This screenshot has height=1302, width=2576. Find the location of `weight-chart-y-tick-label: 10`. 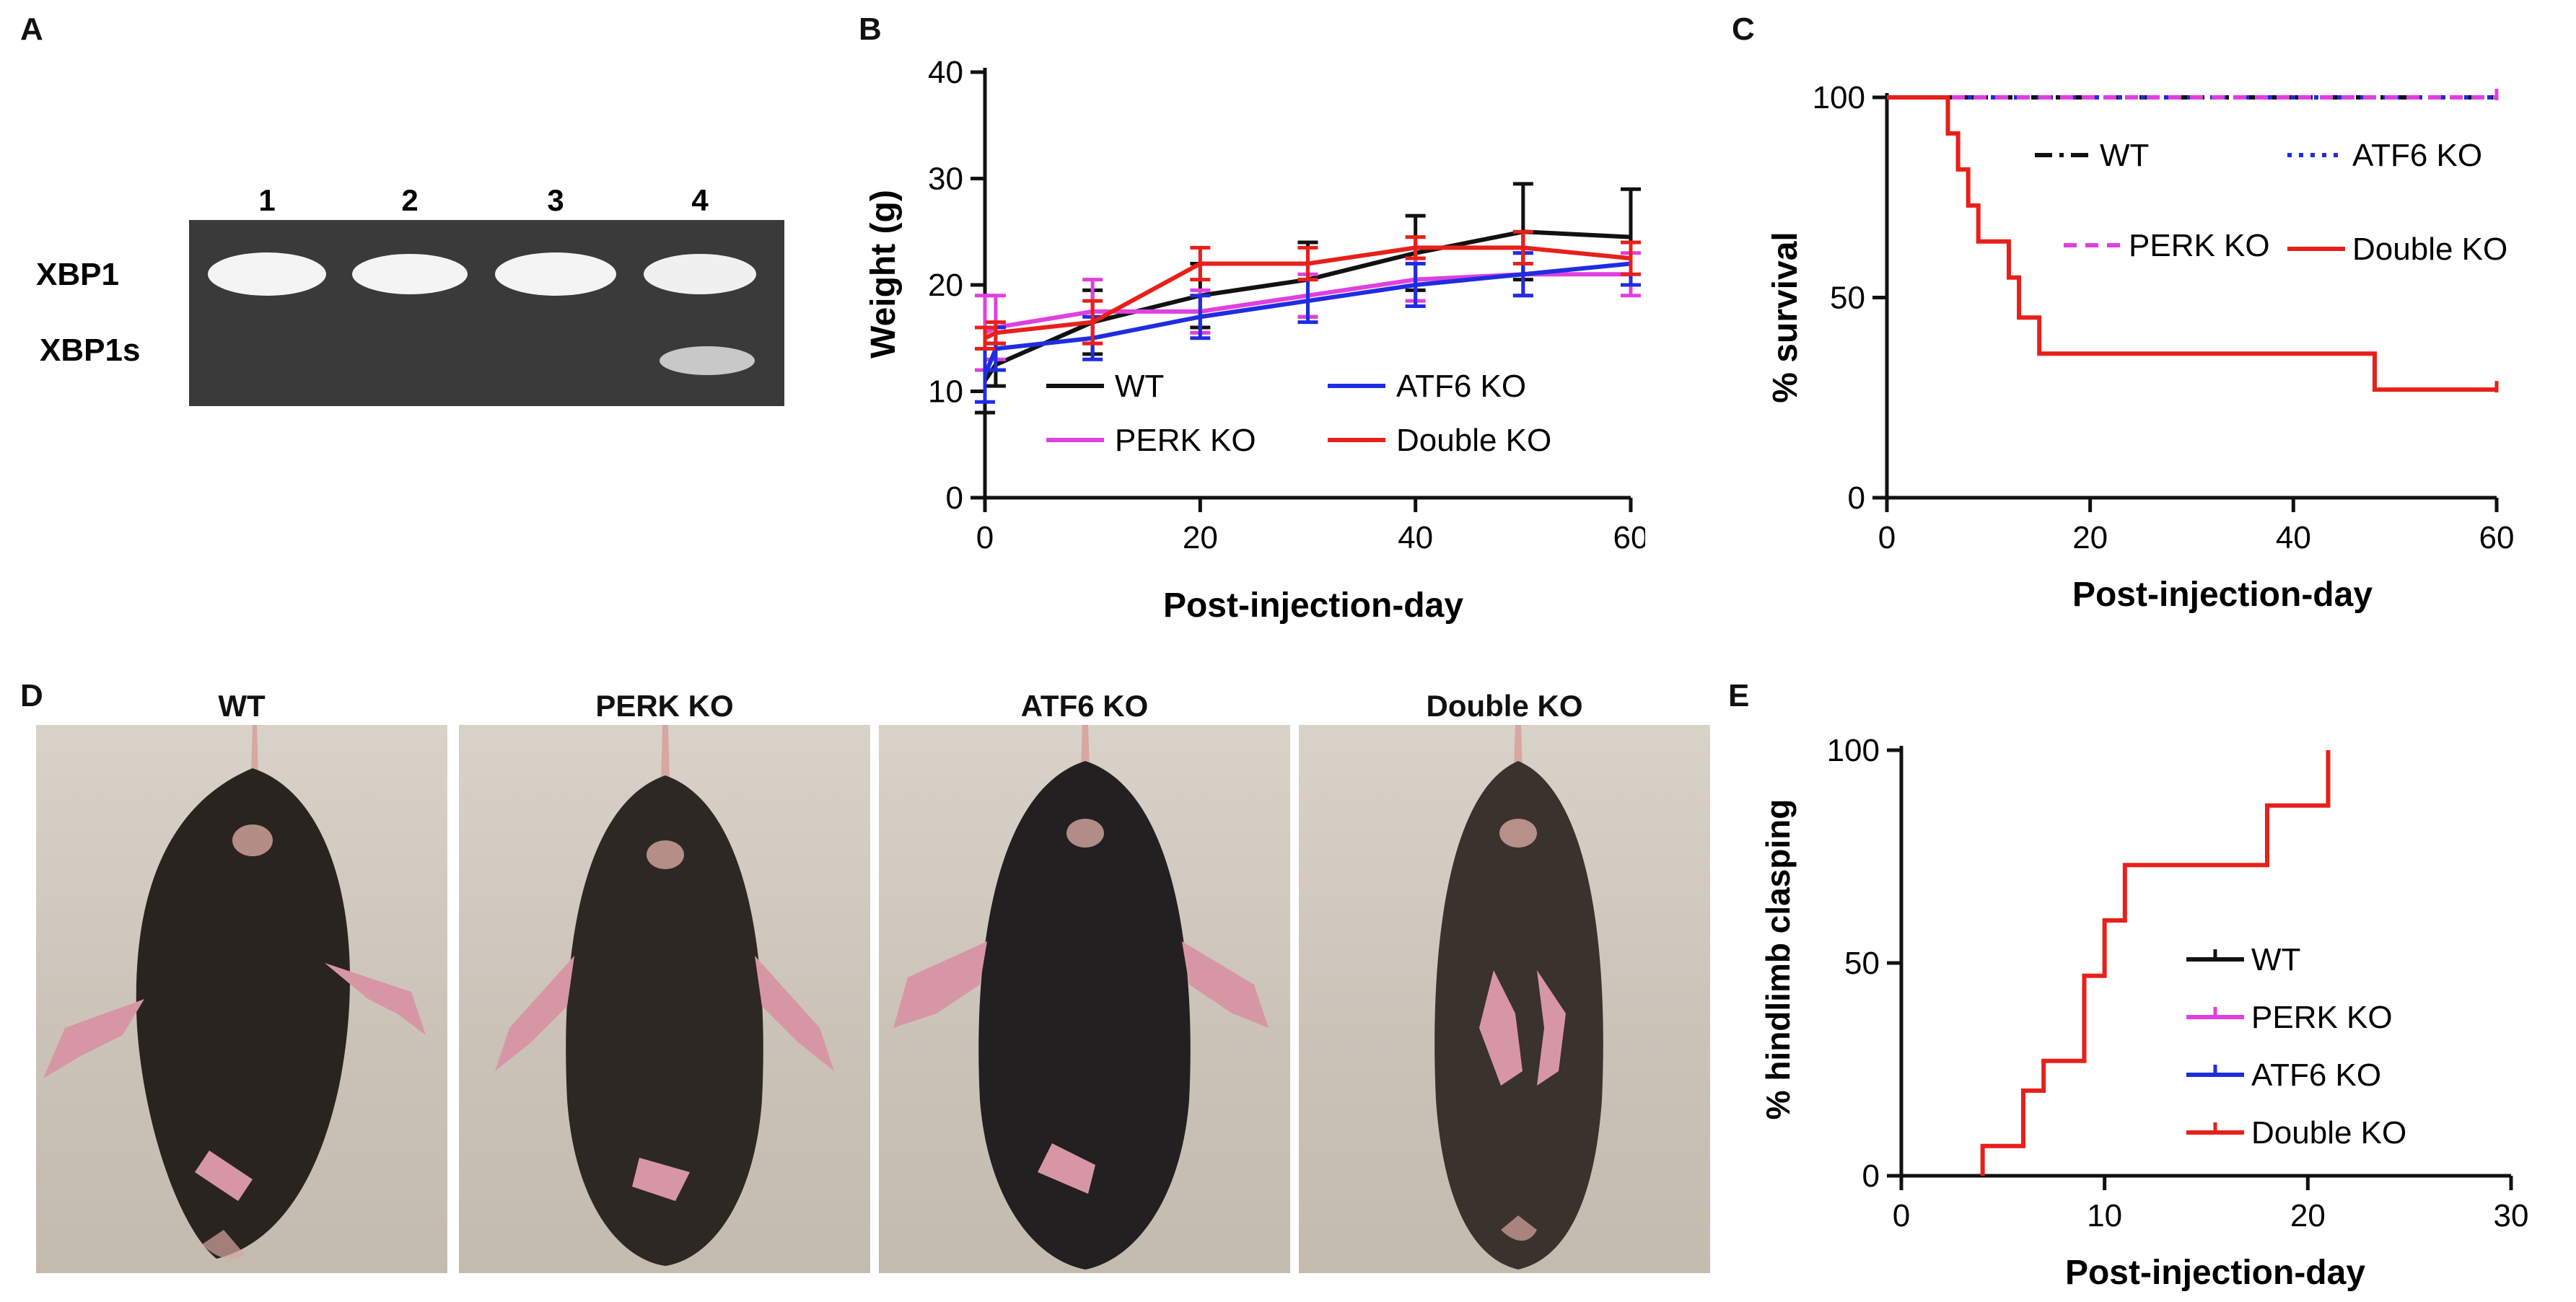

weight-chart-y-tick-label: 10 is located at coordinates (945, 392).